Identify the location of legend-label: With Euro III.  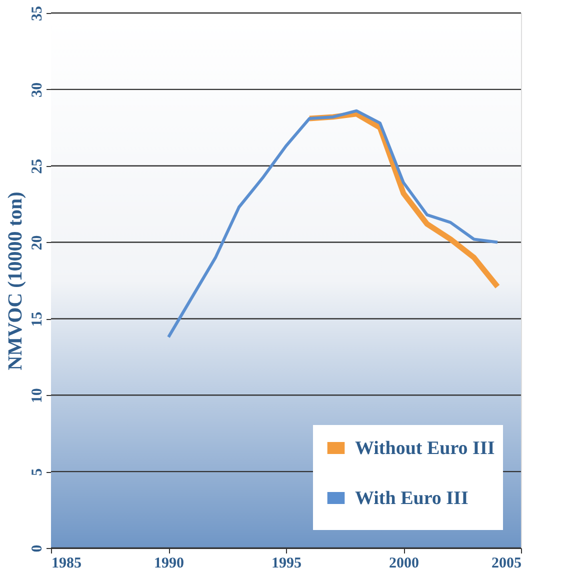
(411, 498).